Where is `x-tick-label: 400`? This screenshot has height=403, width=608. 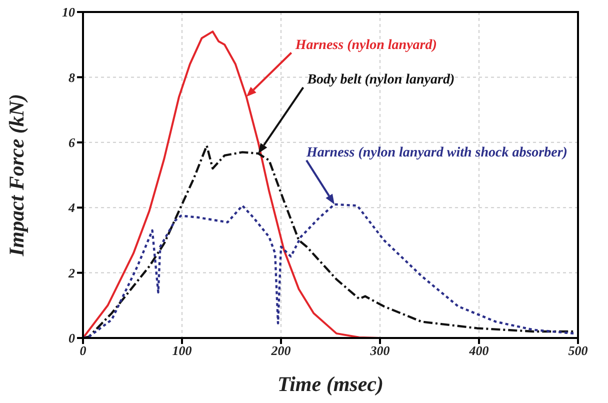 x-tick-label: 400 is located at coordinates (479, 350).